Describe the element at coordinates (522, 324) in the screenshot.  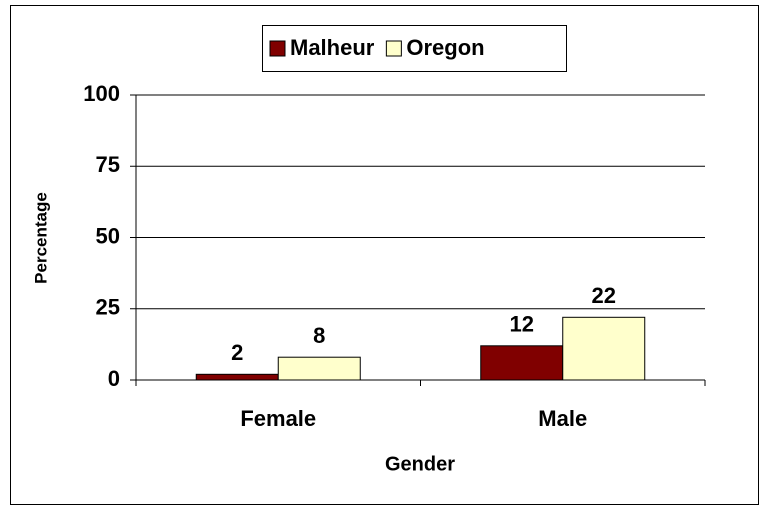
I see `data-label: 12` at that location.